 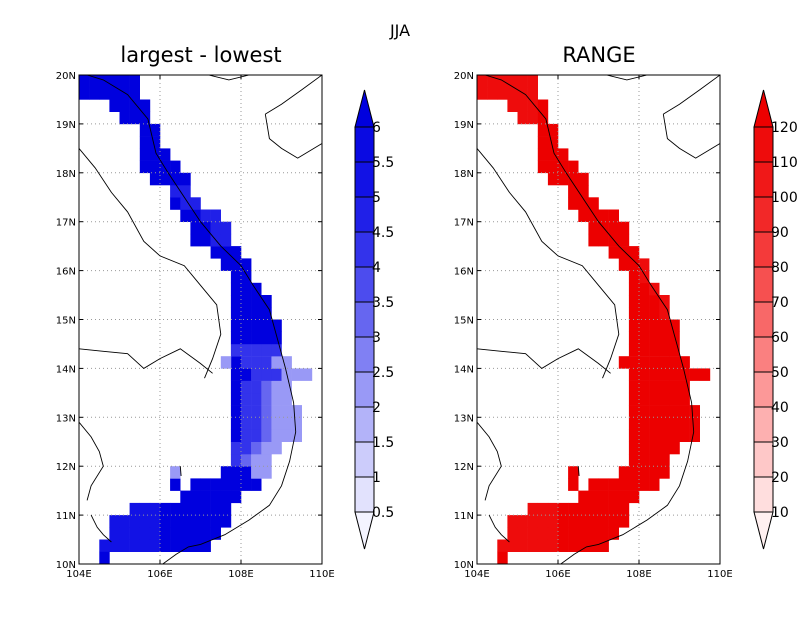 I want to click on colorbar-label: 120, so click(x=784, y=128).